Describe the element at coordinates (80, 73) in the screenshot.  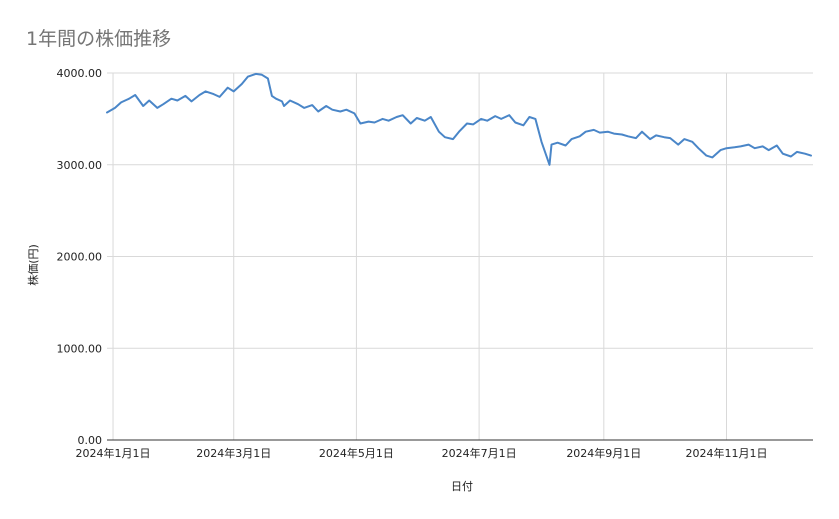
I see `y-tick-label: 4000.00` at that location.